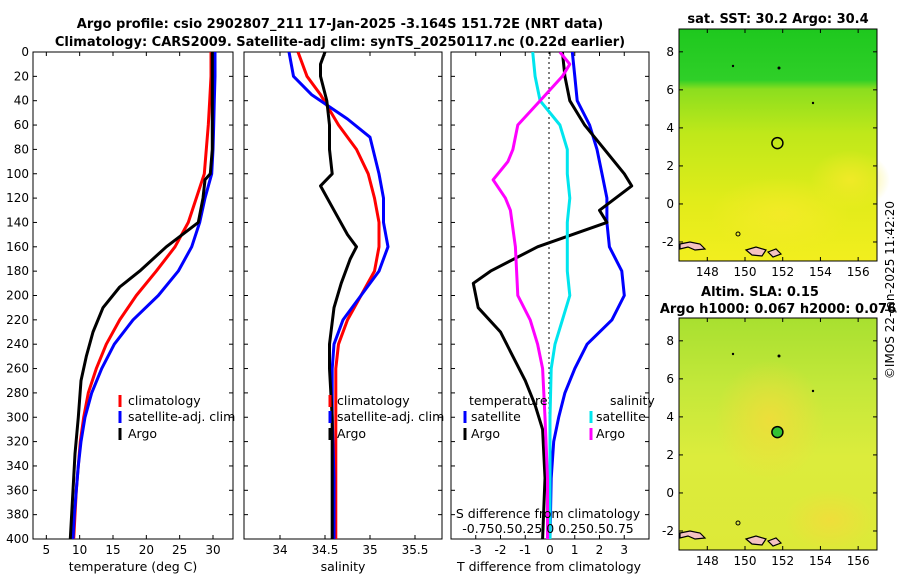 The width and height of the screenshot is (900, 580). I want to click on sla-map-title-line2: Argo h1000: 0.067 h2000: 0.076, so click(778, 309).